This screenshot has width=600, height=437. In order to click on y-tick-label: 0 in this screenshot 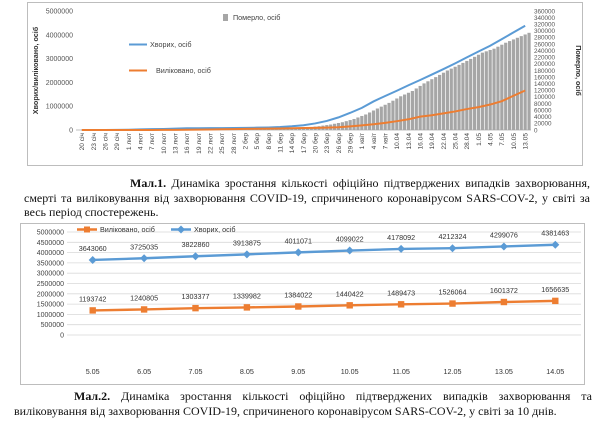, I will do `click(62, 336)`.